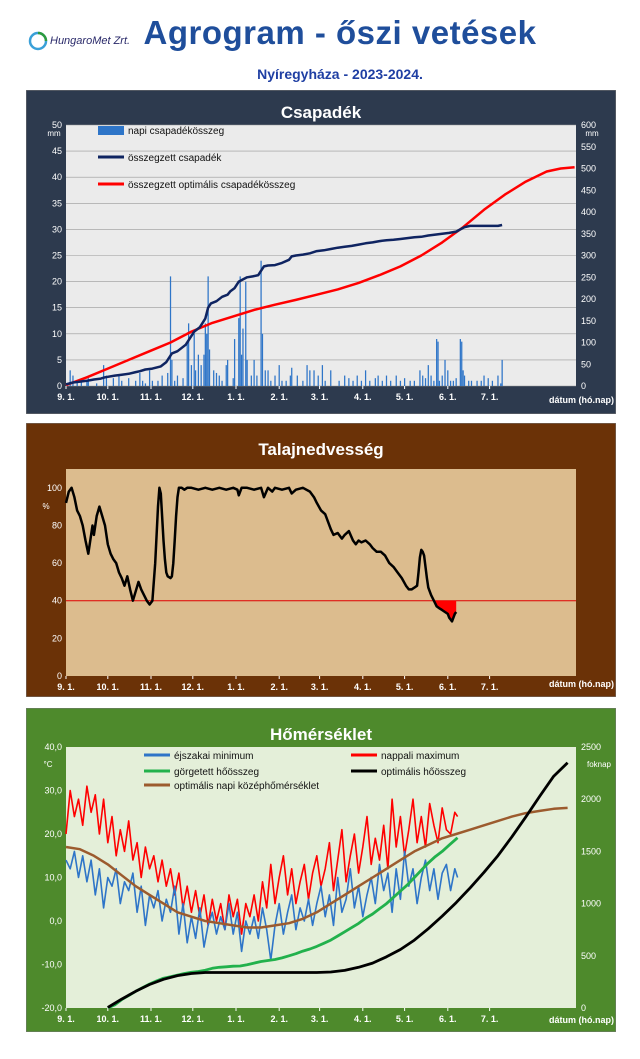 The image size is (640, 1059). I want to click on x-tick-label: 10. 1., so click(108, 1019).